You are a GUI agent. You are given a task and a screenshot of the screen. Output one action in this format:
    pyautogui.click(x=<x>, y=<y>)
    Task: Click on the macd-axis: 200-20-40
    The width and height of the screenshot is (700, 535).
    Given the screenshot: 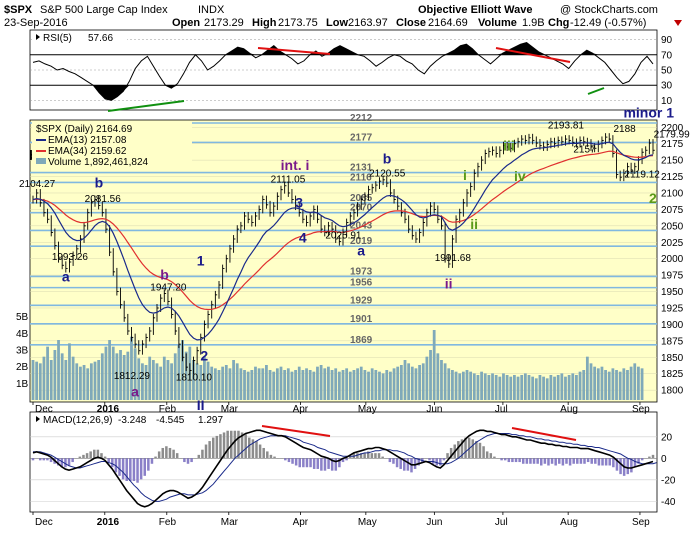 What is the action you would take?
    pyautogui.click(x=668, y=470)
    